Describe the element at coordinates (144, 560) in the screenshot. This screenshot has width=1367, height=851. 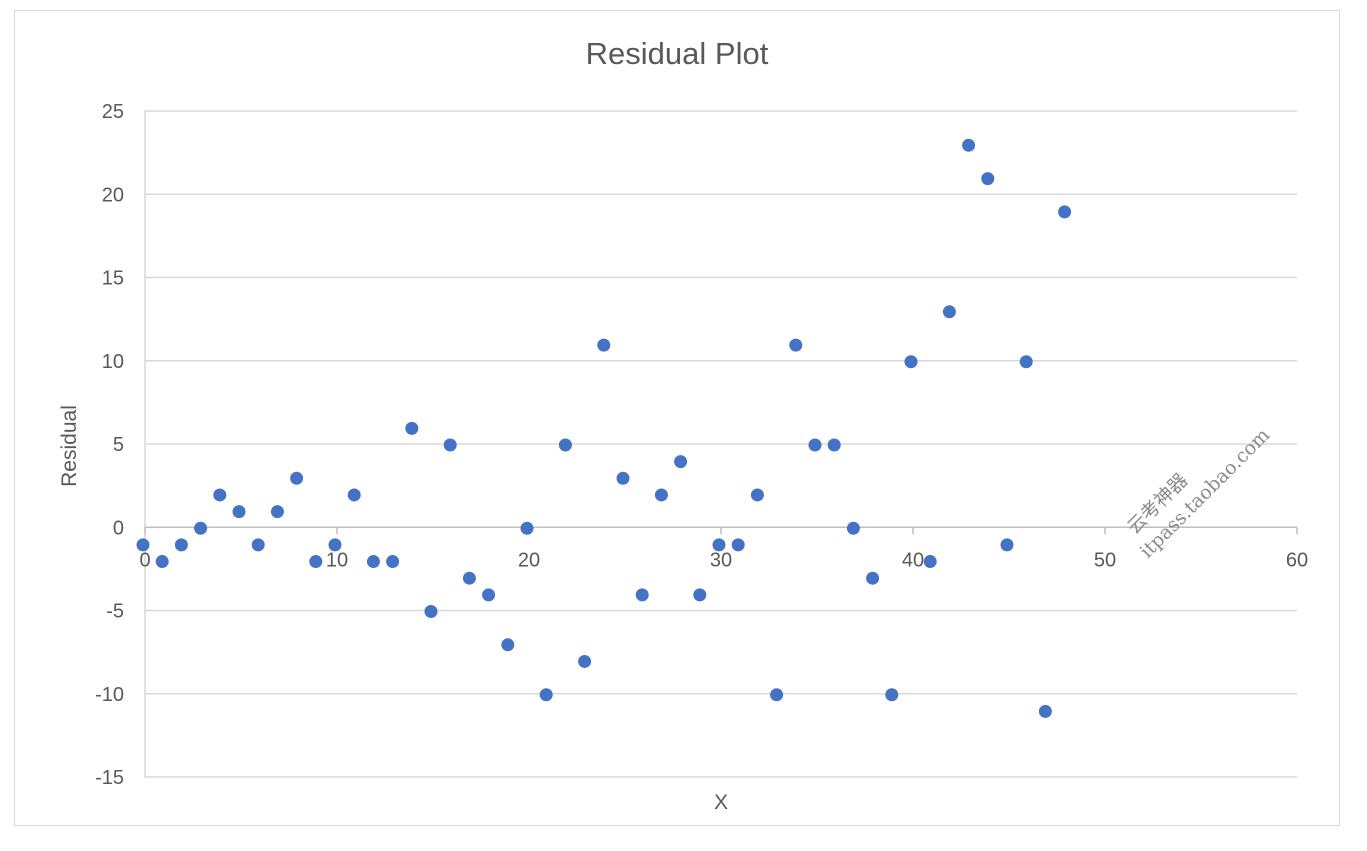
I see `x-tick-label: 0` at that location.